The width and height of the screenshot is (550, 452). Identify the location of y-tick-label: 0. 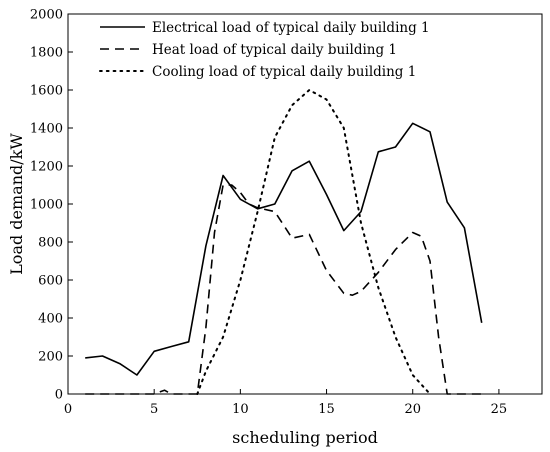
(59, 395).